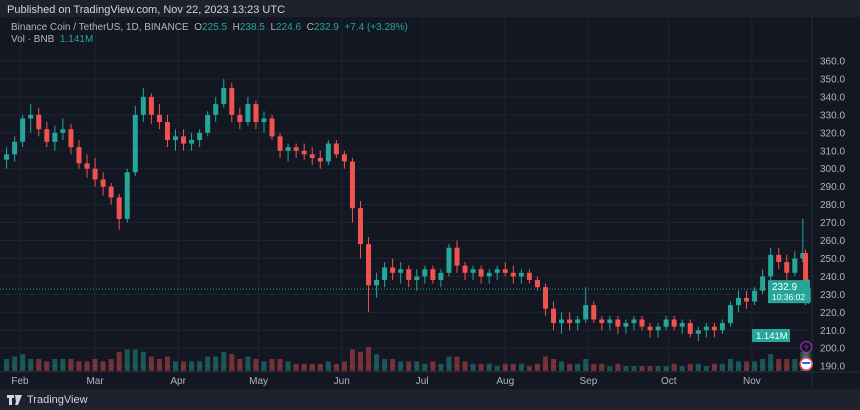 This screenshot has width=860, height=410. I want to click on y-tick-label: 210.0, so click(832, 331).